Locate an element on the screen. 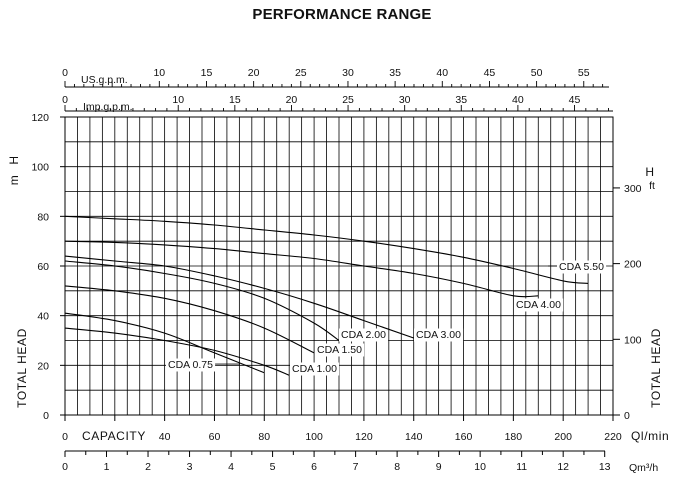  y-tick-label: 20 is located at coordinates (43, 366).